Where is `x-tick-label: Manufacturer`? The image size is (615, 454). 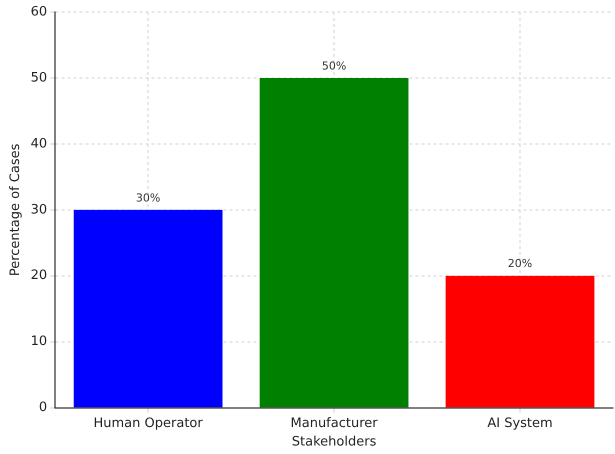
x-tick-label: Manufacturer is located at coordinates (334, 423).